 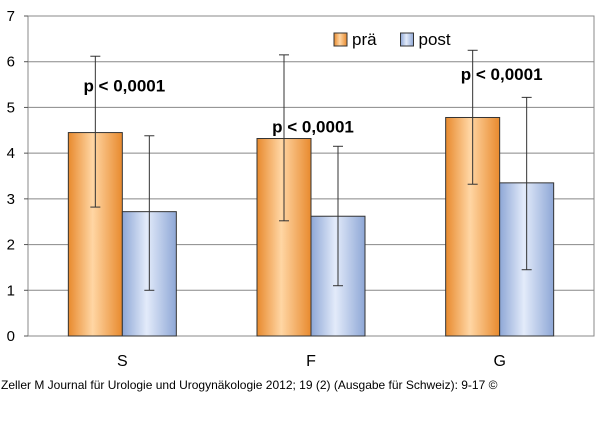 I want to click on y-axis: 0 1 2 3 4 5 6 7, so click(x=17, y=176).